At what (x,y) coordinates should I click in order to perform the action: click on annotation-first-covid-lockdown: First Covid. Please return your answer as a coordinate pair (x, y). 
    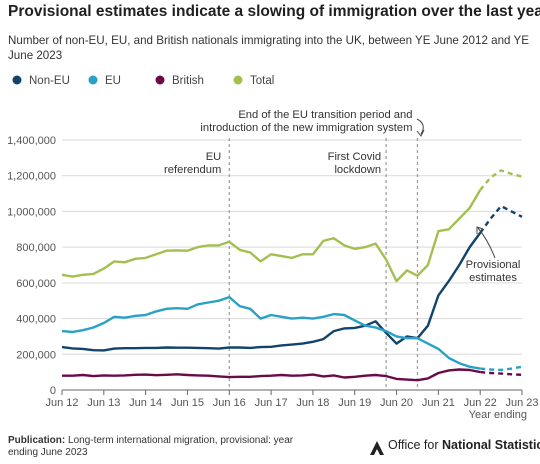
    Looking at the image, I should click on (354, 157).